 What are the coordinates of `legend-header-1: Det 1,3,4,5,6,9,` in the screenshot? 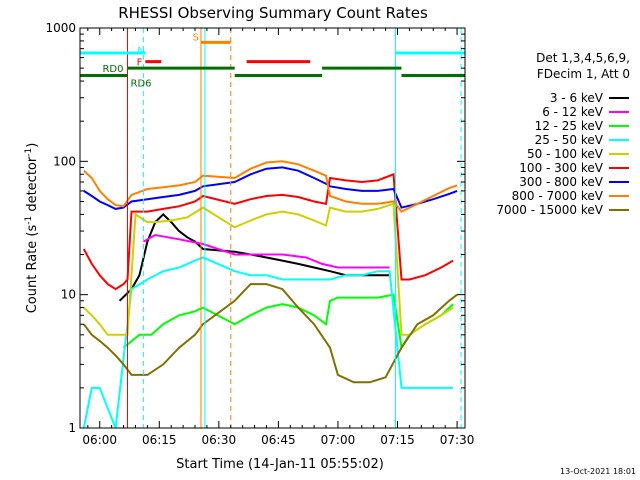 It's located at (583, 58).